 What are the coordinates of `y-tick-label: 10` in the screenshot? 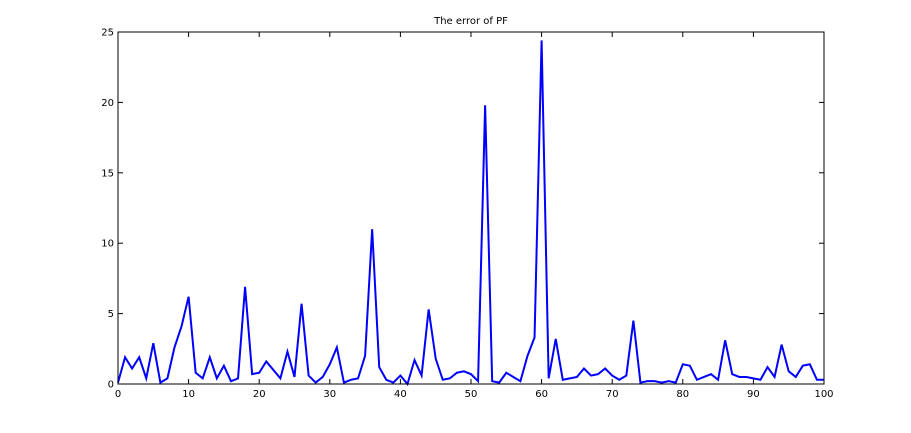 It's located at (107, 244).